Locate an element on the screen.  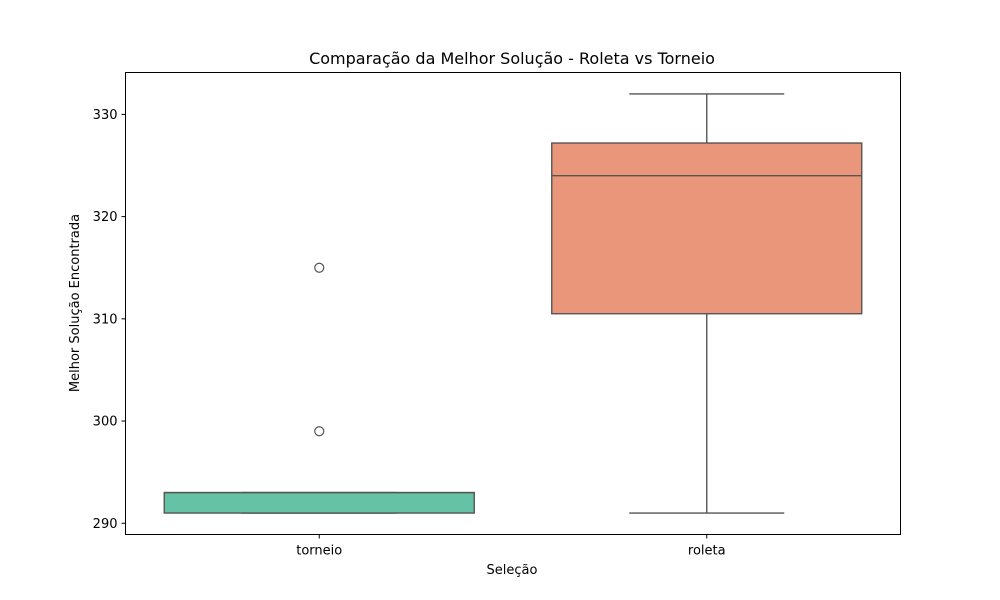
x-tick-label-torneio: torneio is located at coordinates (319, 551).